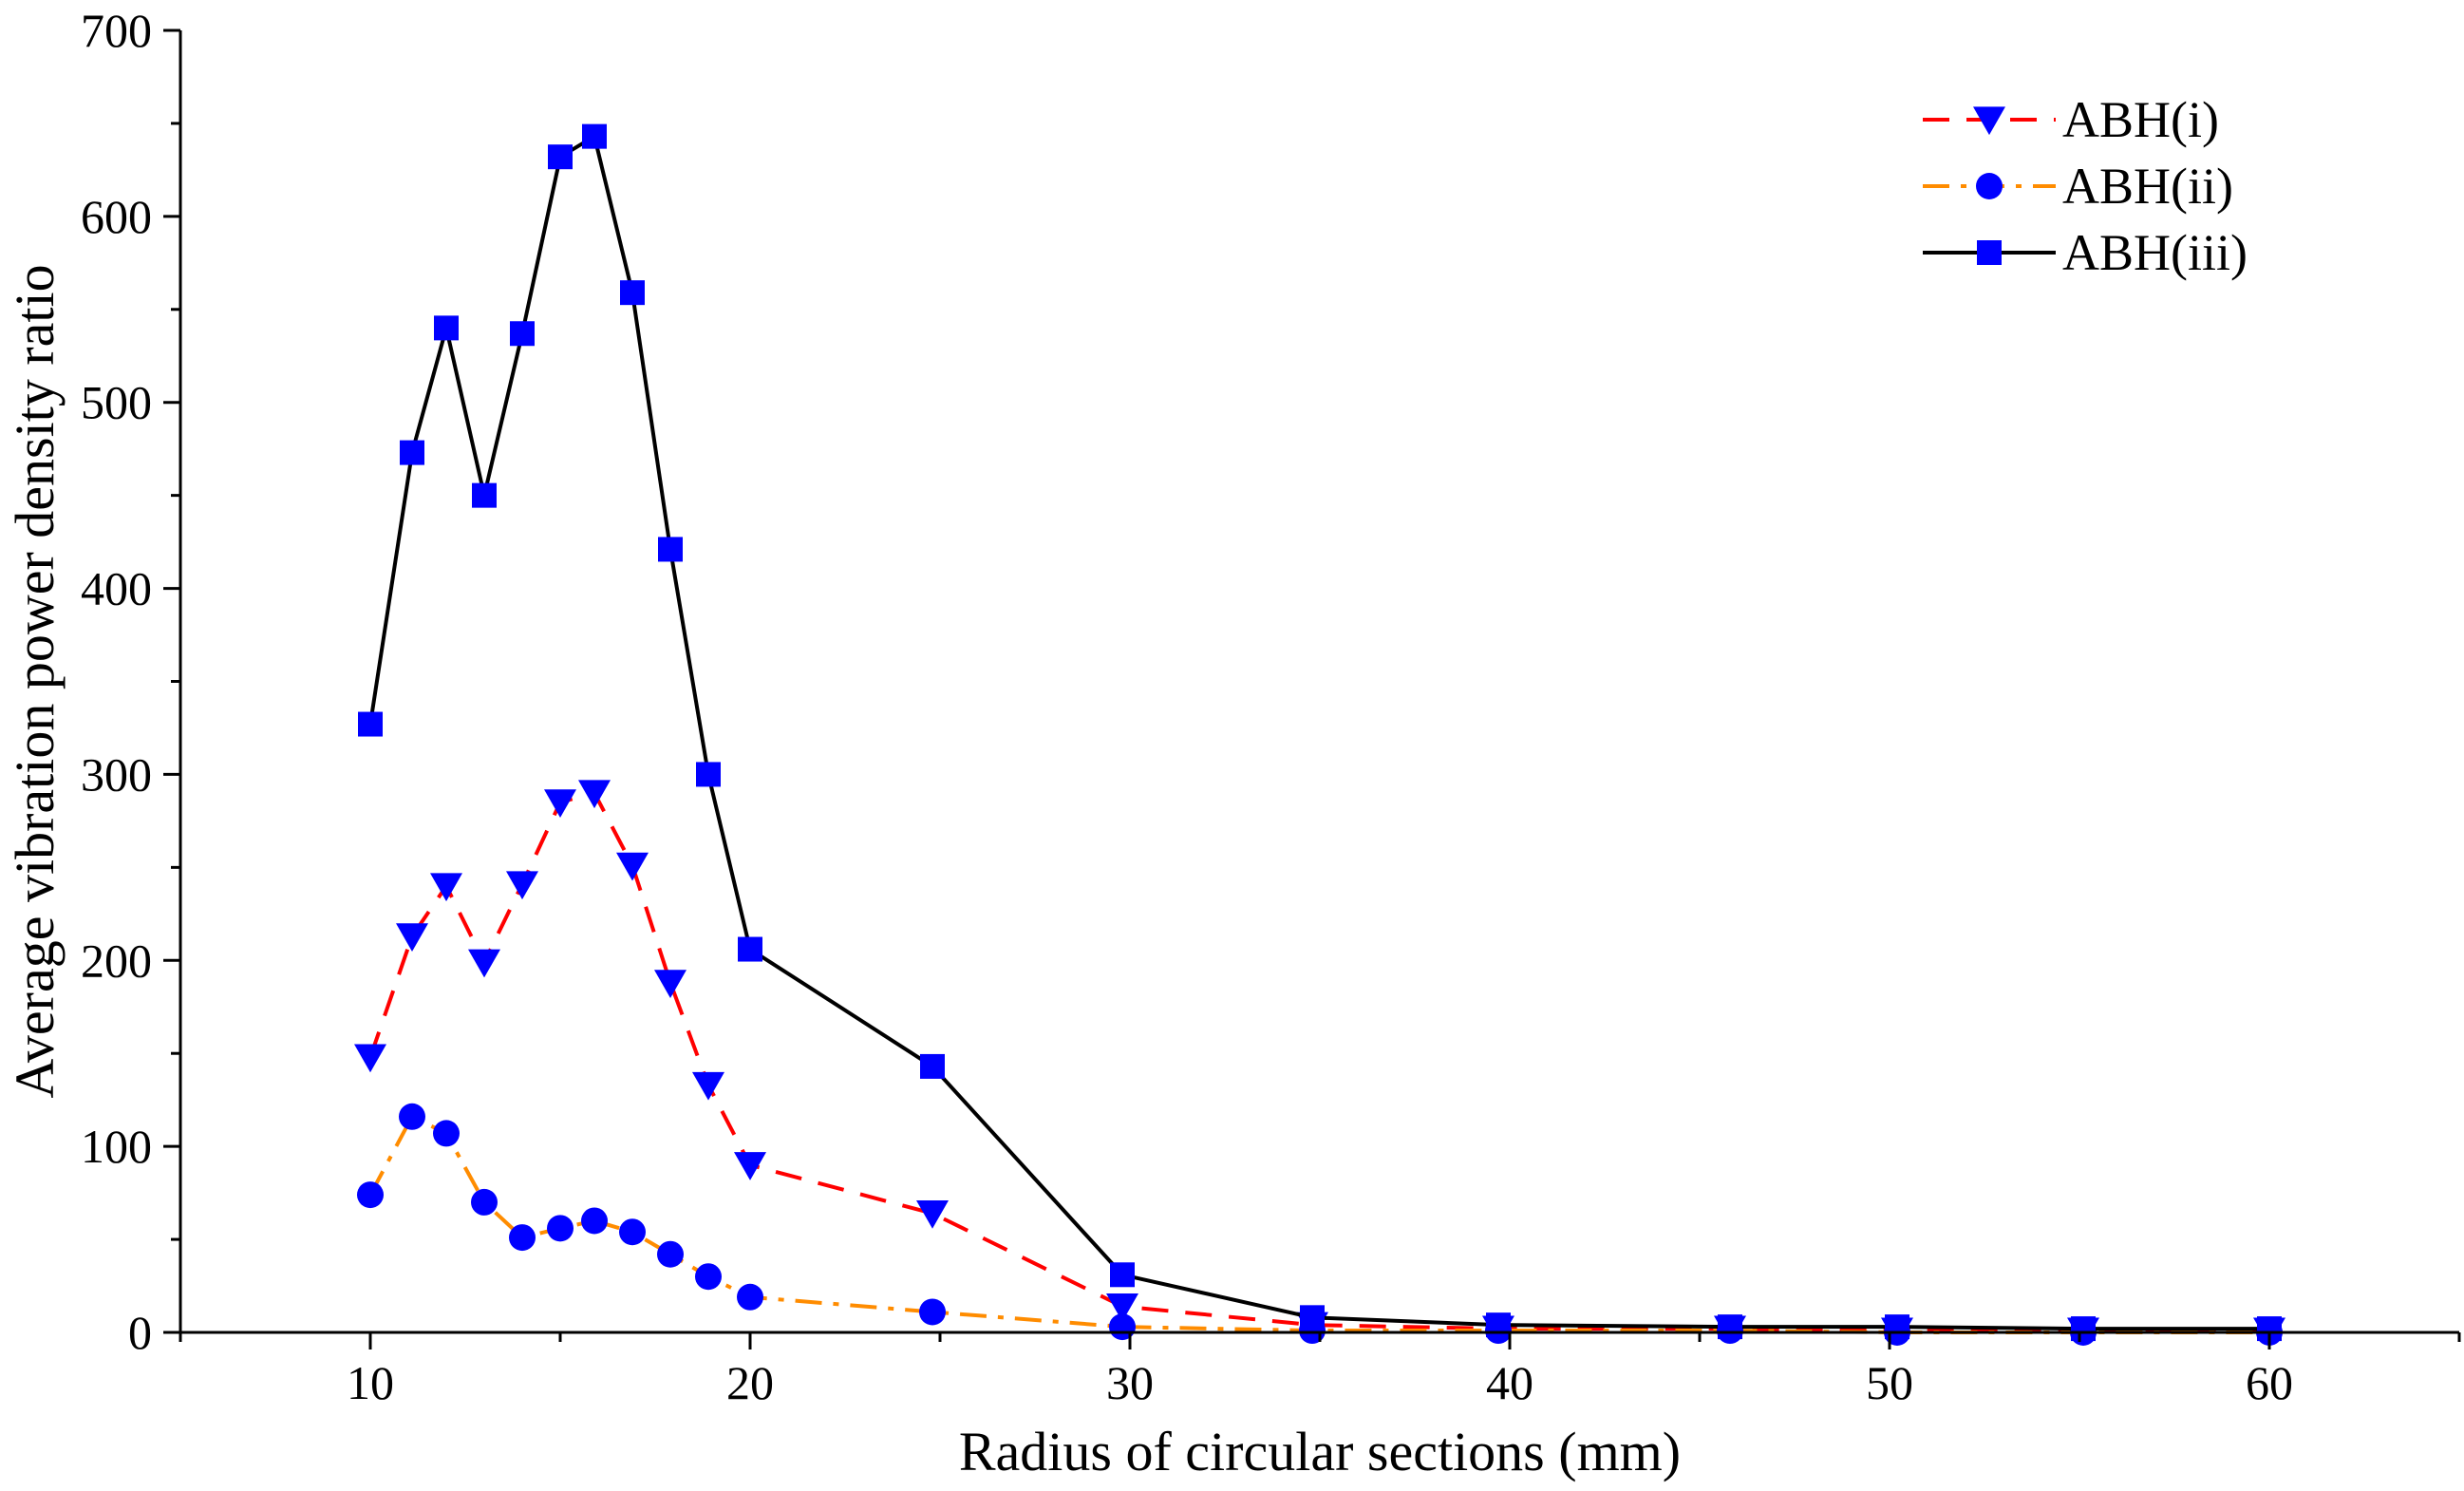  What do you see at coordinates (117, 1146) in the screenshot?
I see `y-tick-label: 100` at bounding box center [117, 1146].